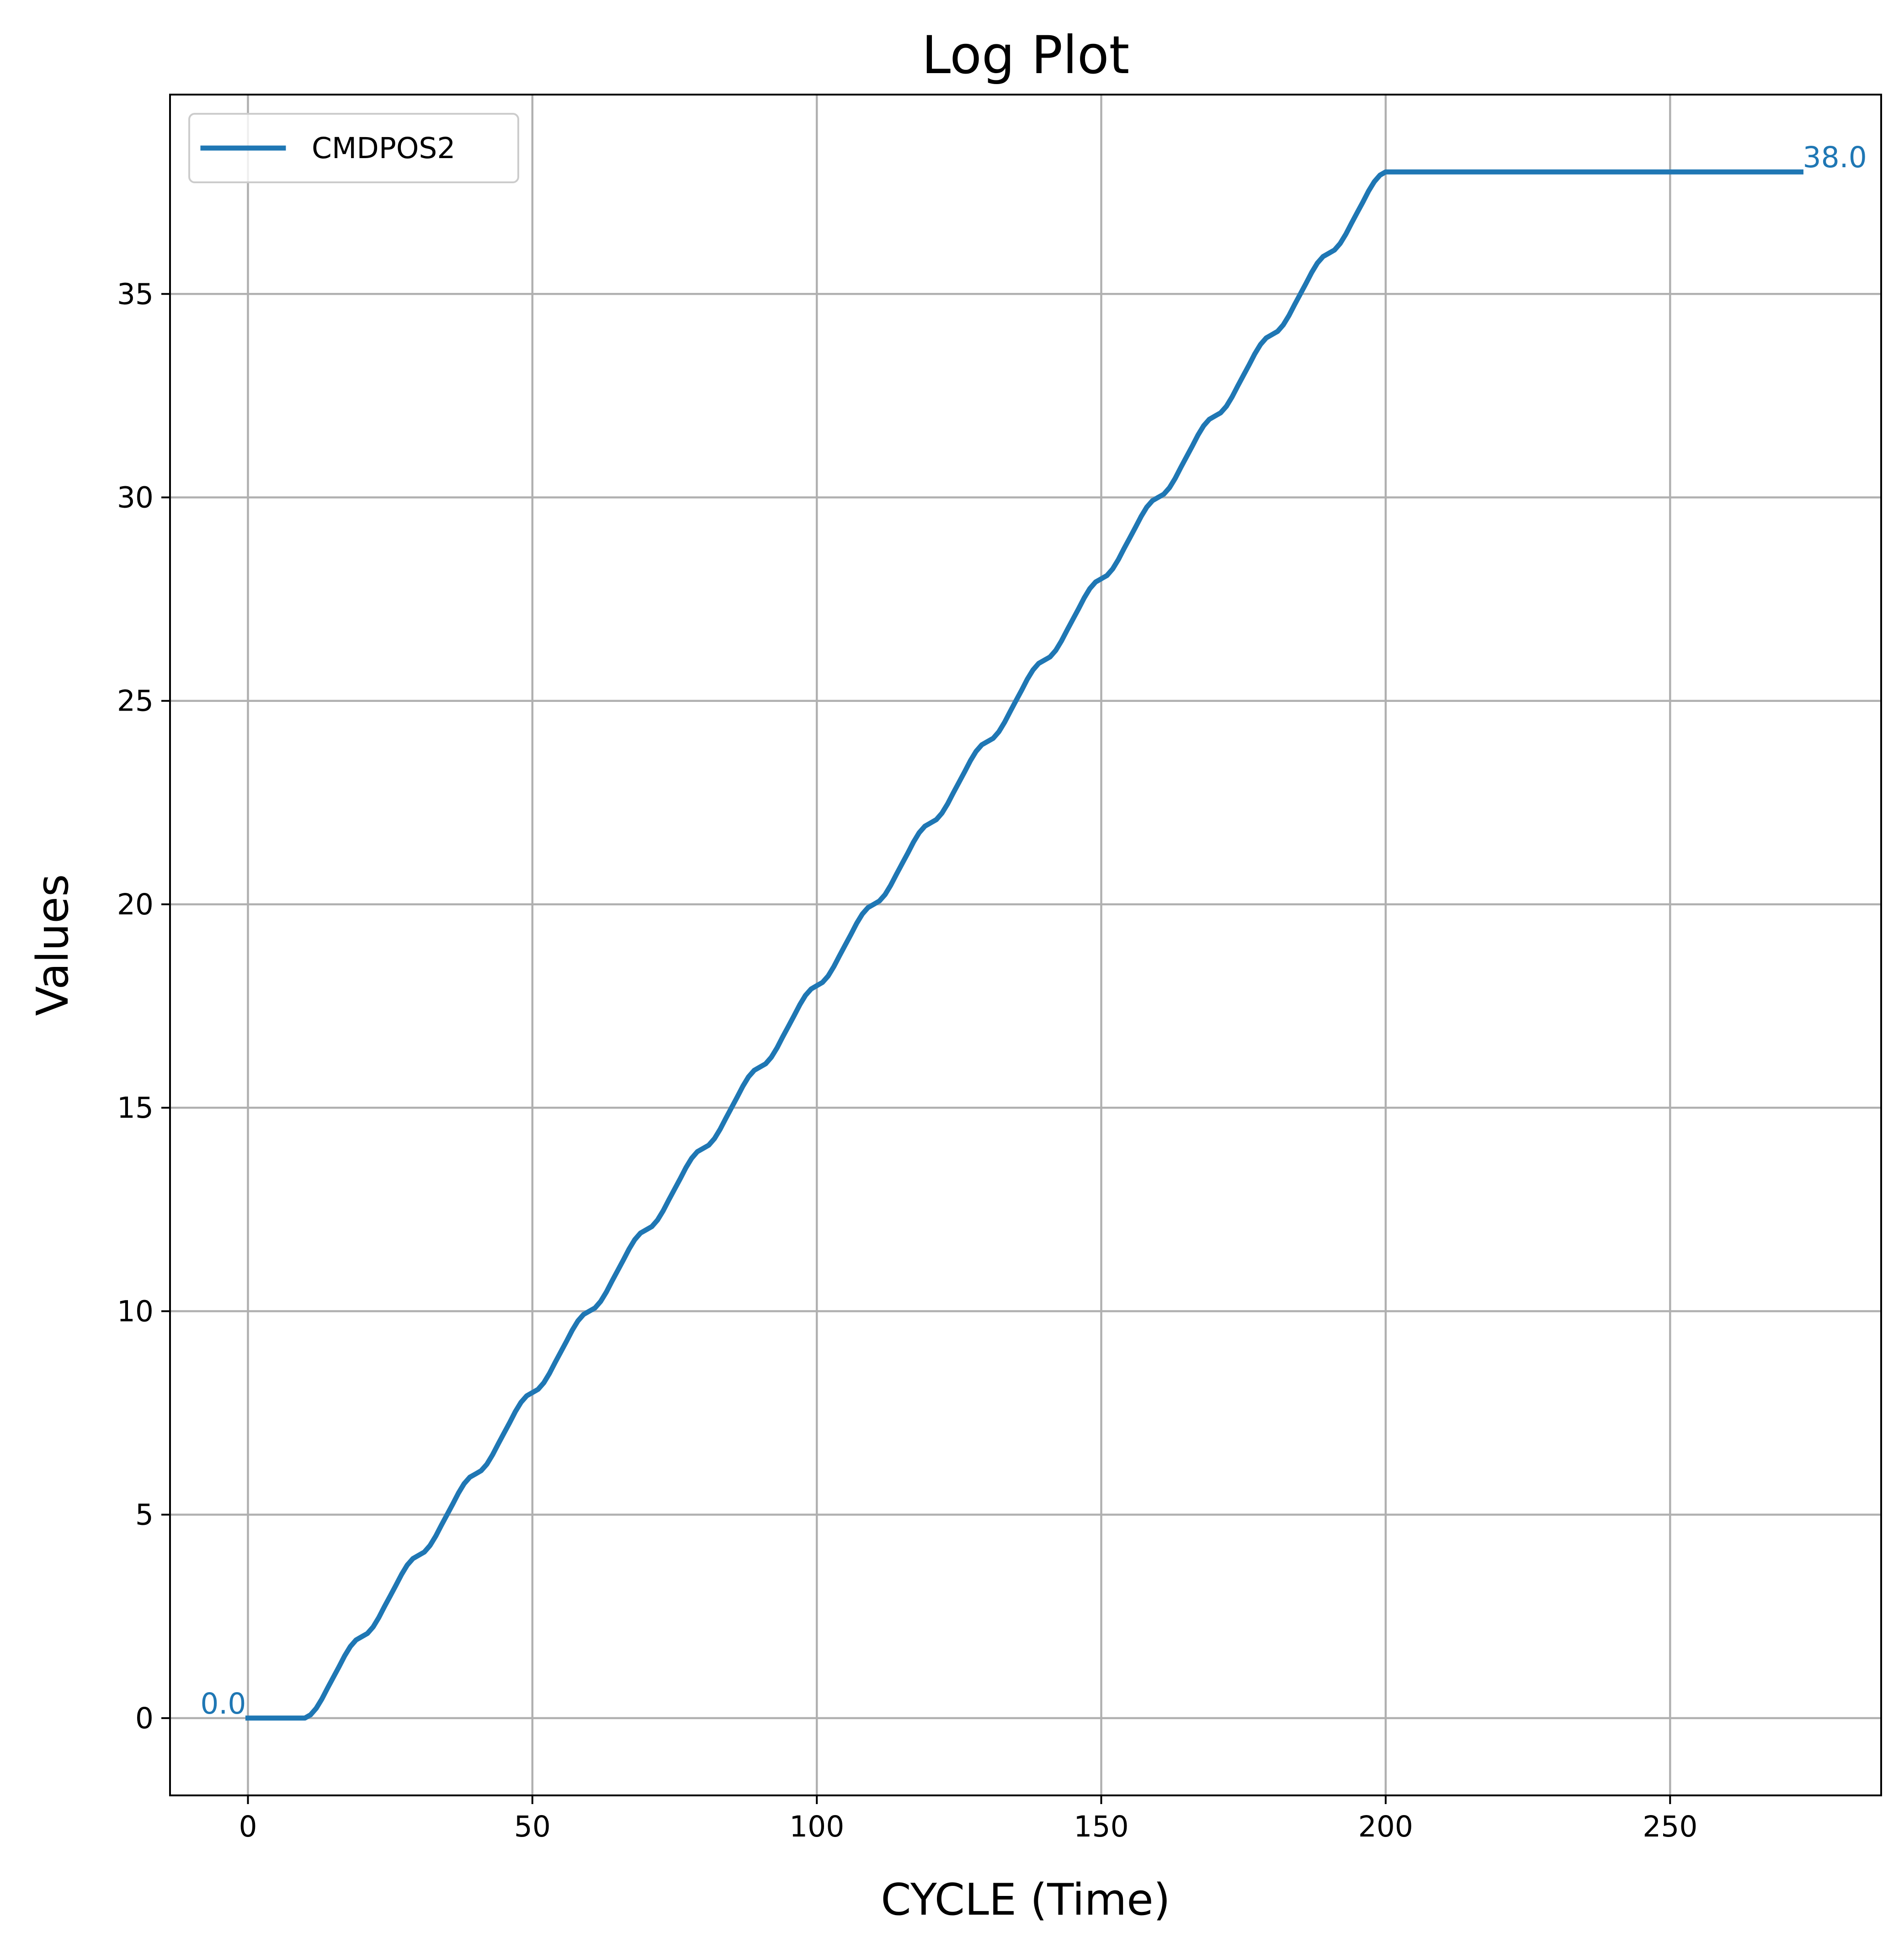  I want to click on x-tick-label: 50, so click(532, 1826).